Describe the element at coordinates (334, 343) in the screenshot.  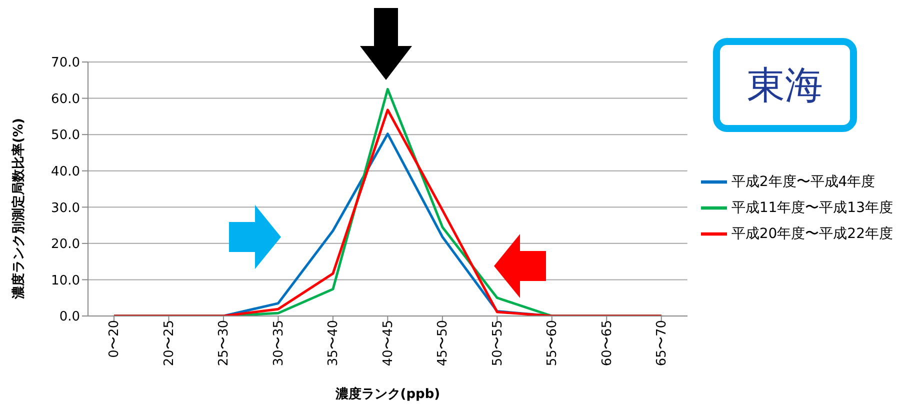
I see `x-tick-label: 35〜40` at that location.